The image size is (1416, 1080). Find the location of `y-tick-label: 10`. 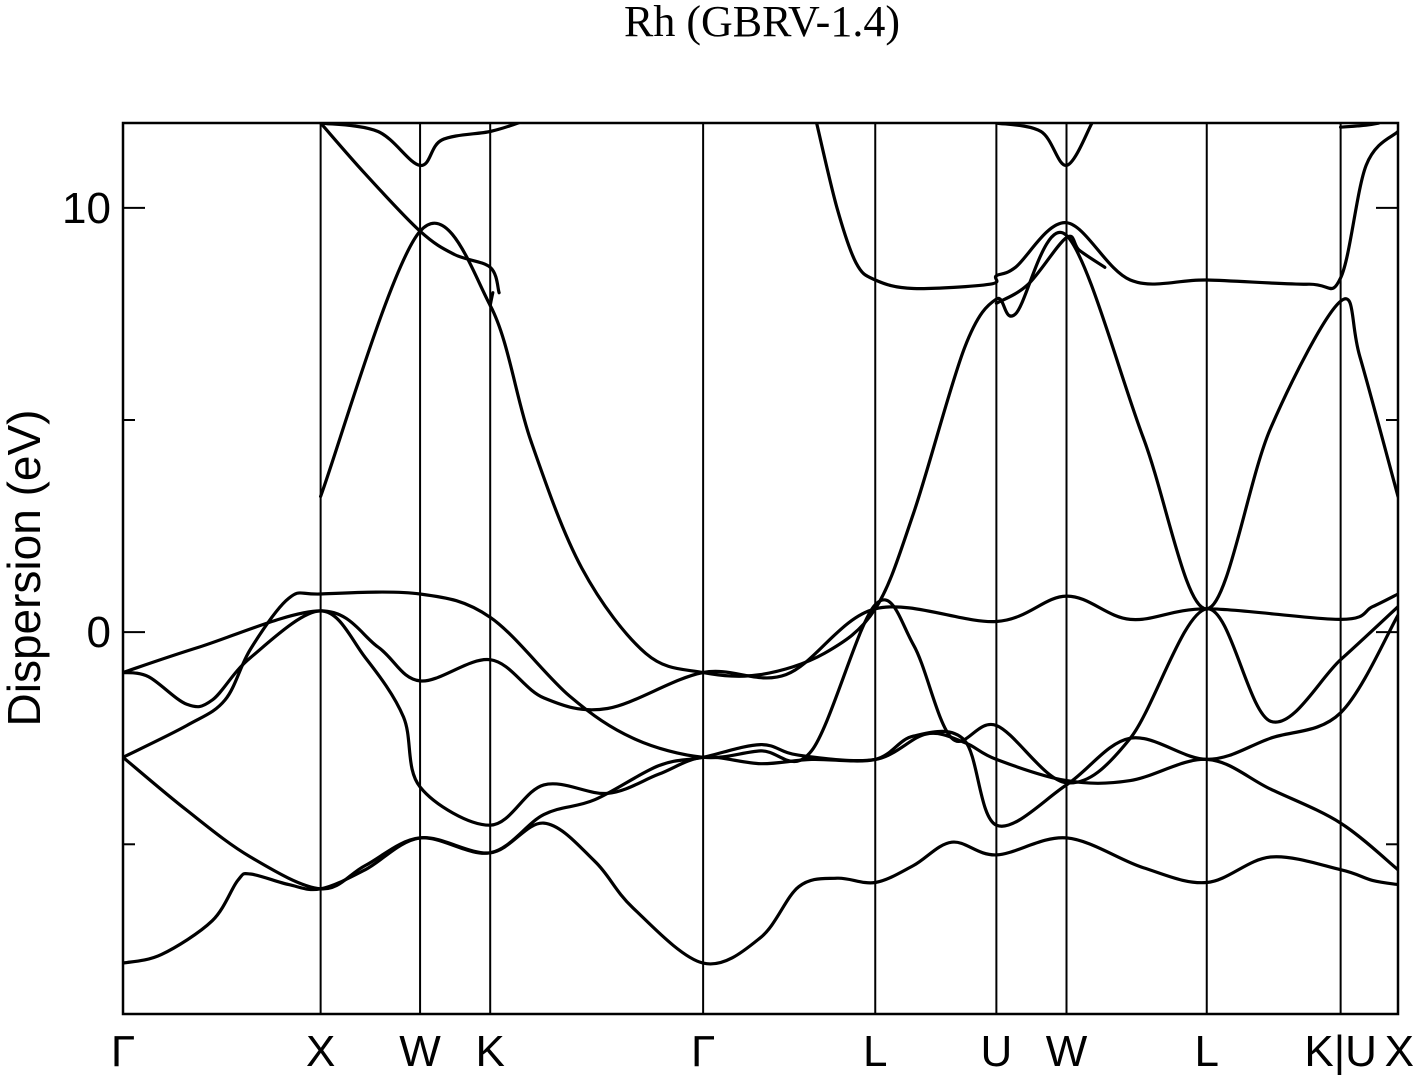

y-tick-label: 10 is located at coordinates (86, 208).